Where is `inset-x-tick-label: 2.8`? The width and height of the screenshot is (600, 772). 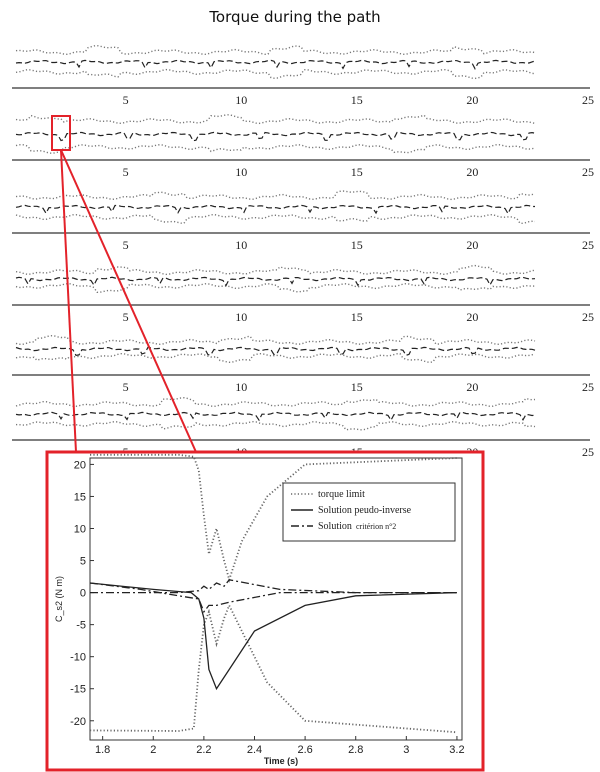
inset-x-tick-label: 2.8 is located at coordinates (355, 750).